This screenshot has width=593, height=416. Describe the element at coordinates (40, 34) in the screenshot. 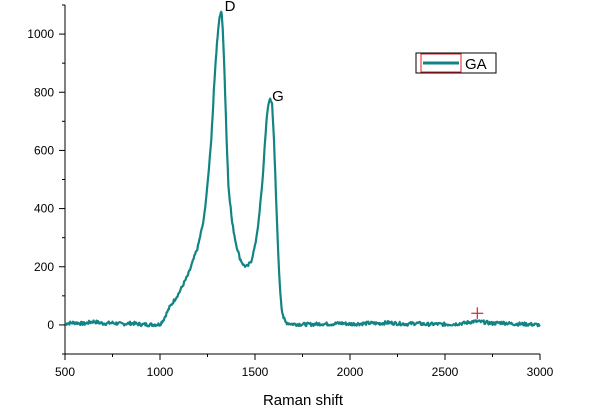

I see `y-tick-label: 1000` at that location.